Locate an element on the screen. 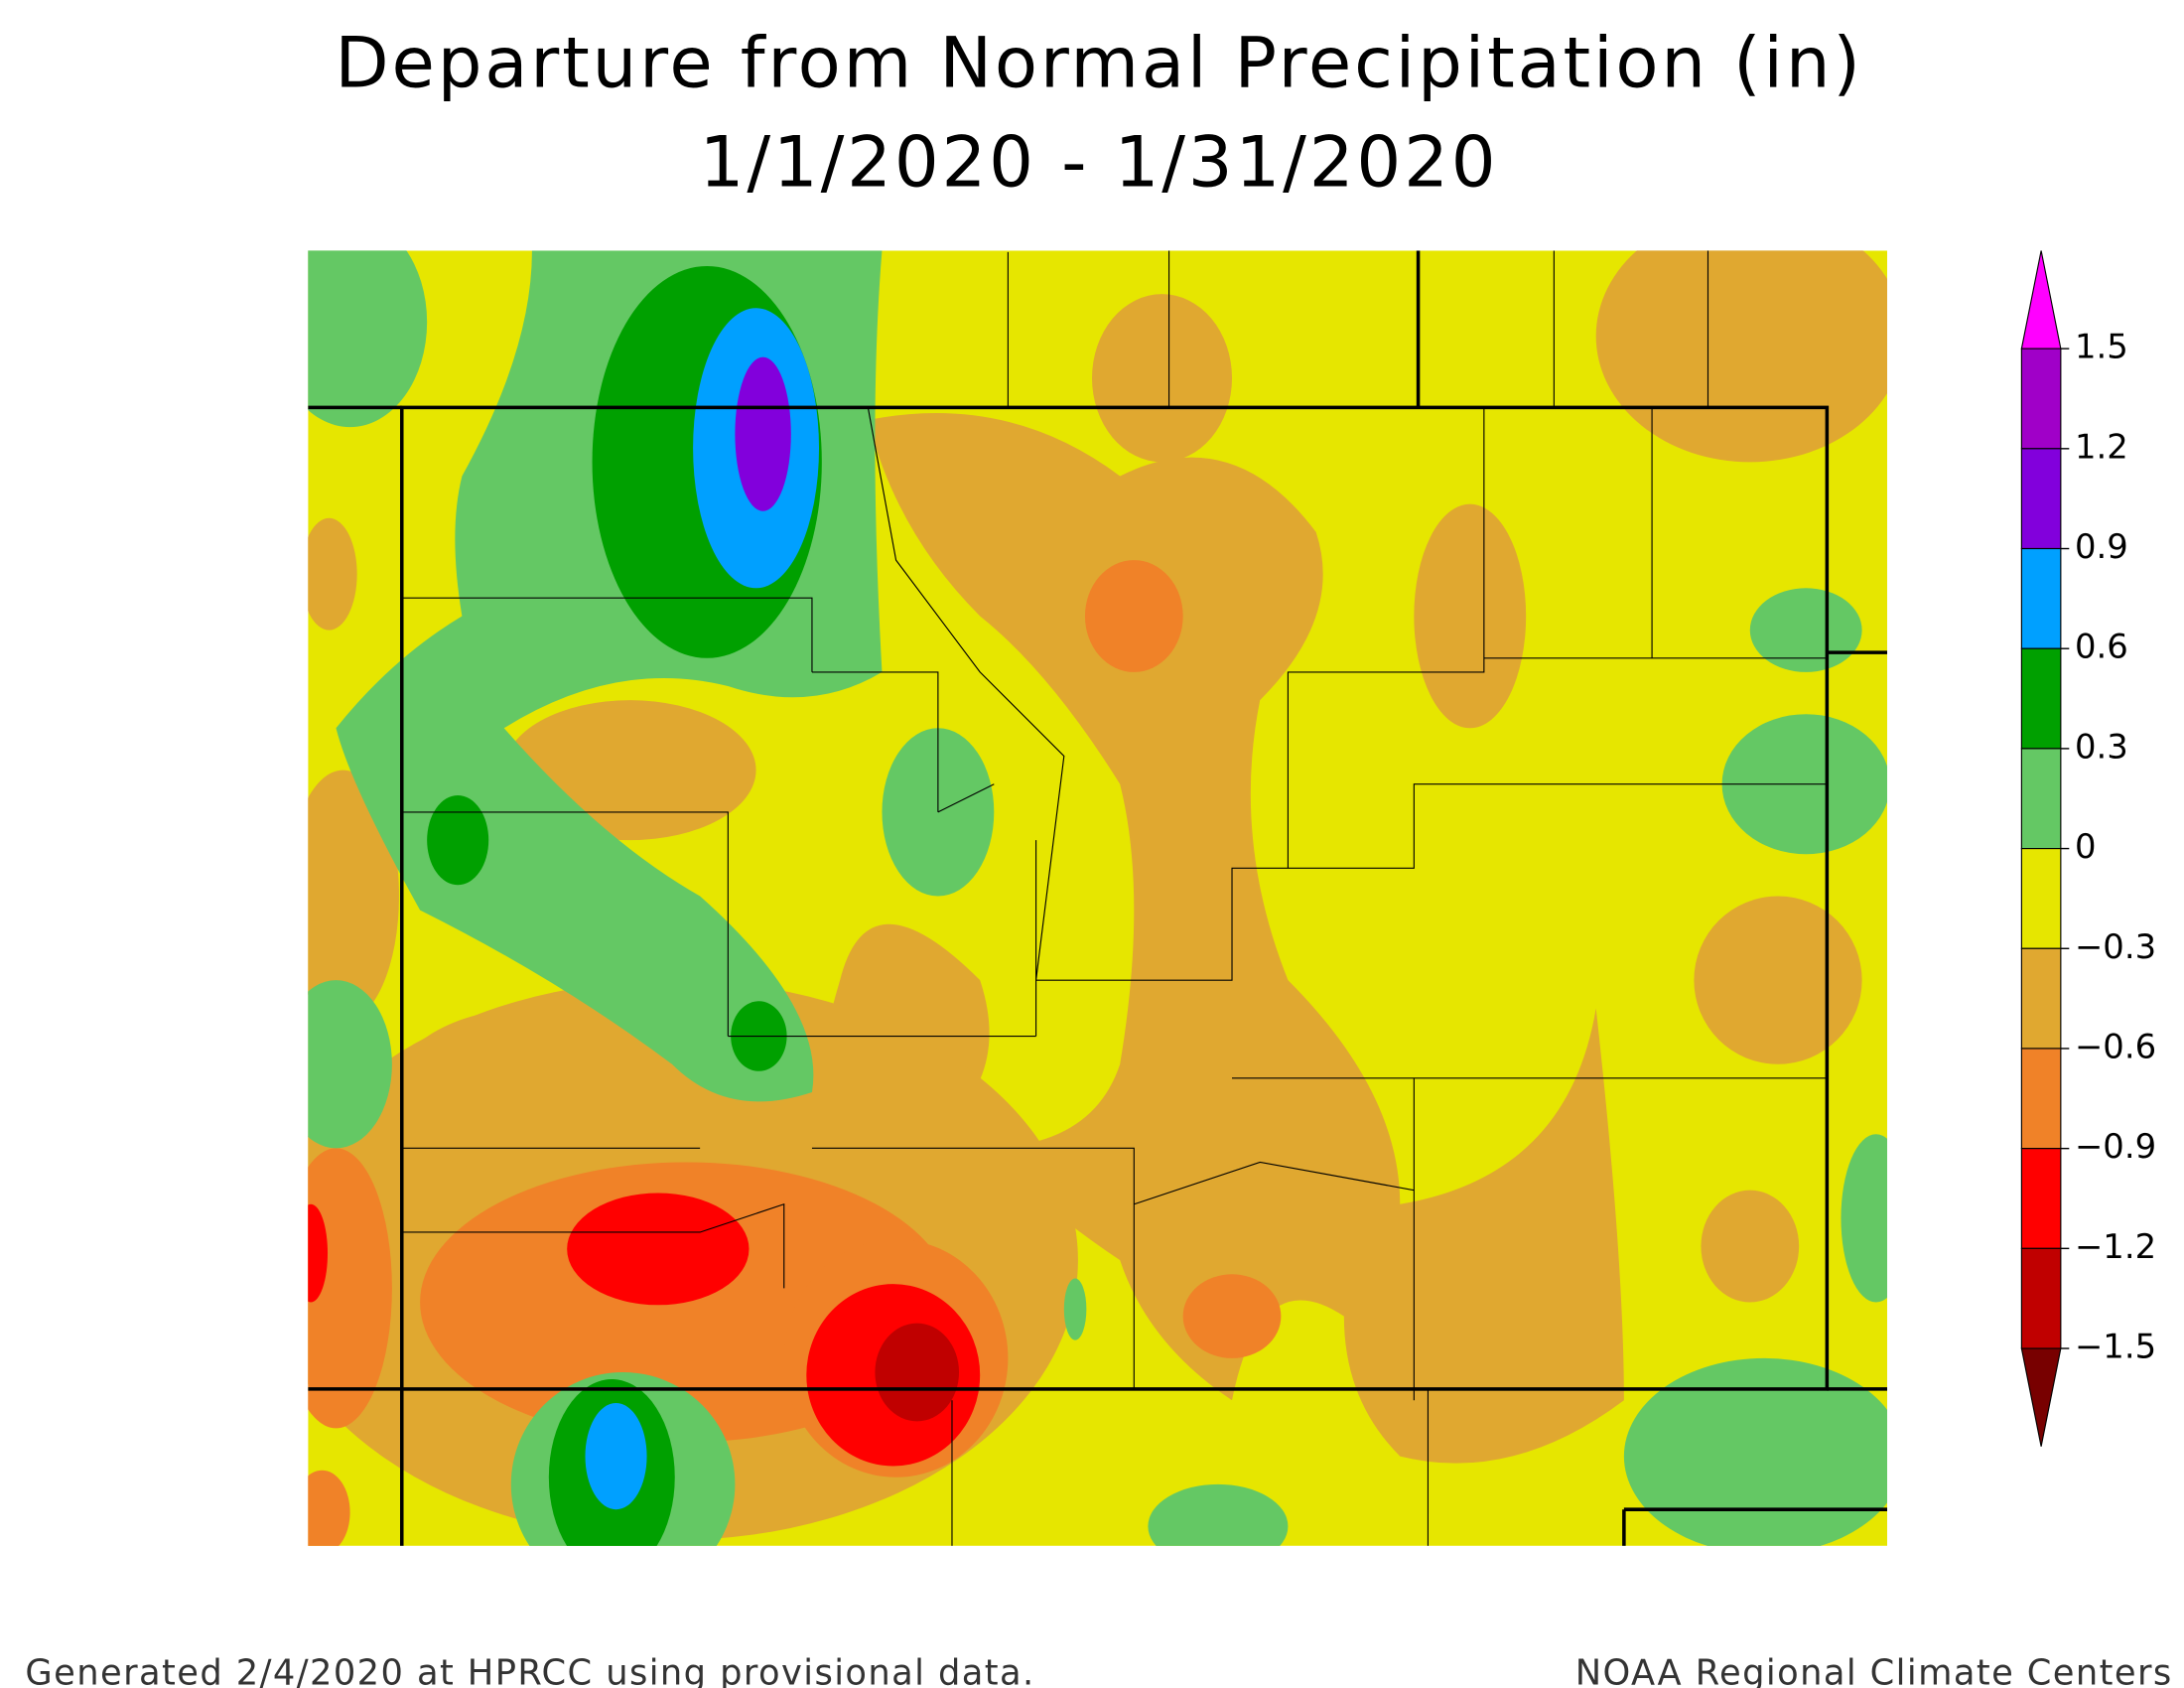  colorbar-label: 1.2 is located at coordinates (2101, 446).